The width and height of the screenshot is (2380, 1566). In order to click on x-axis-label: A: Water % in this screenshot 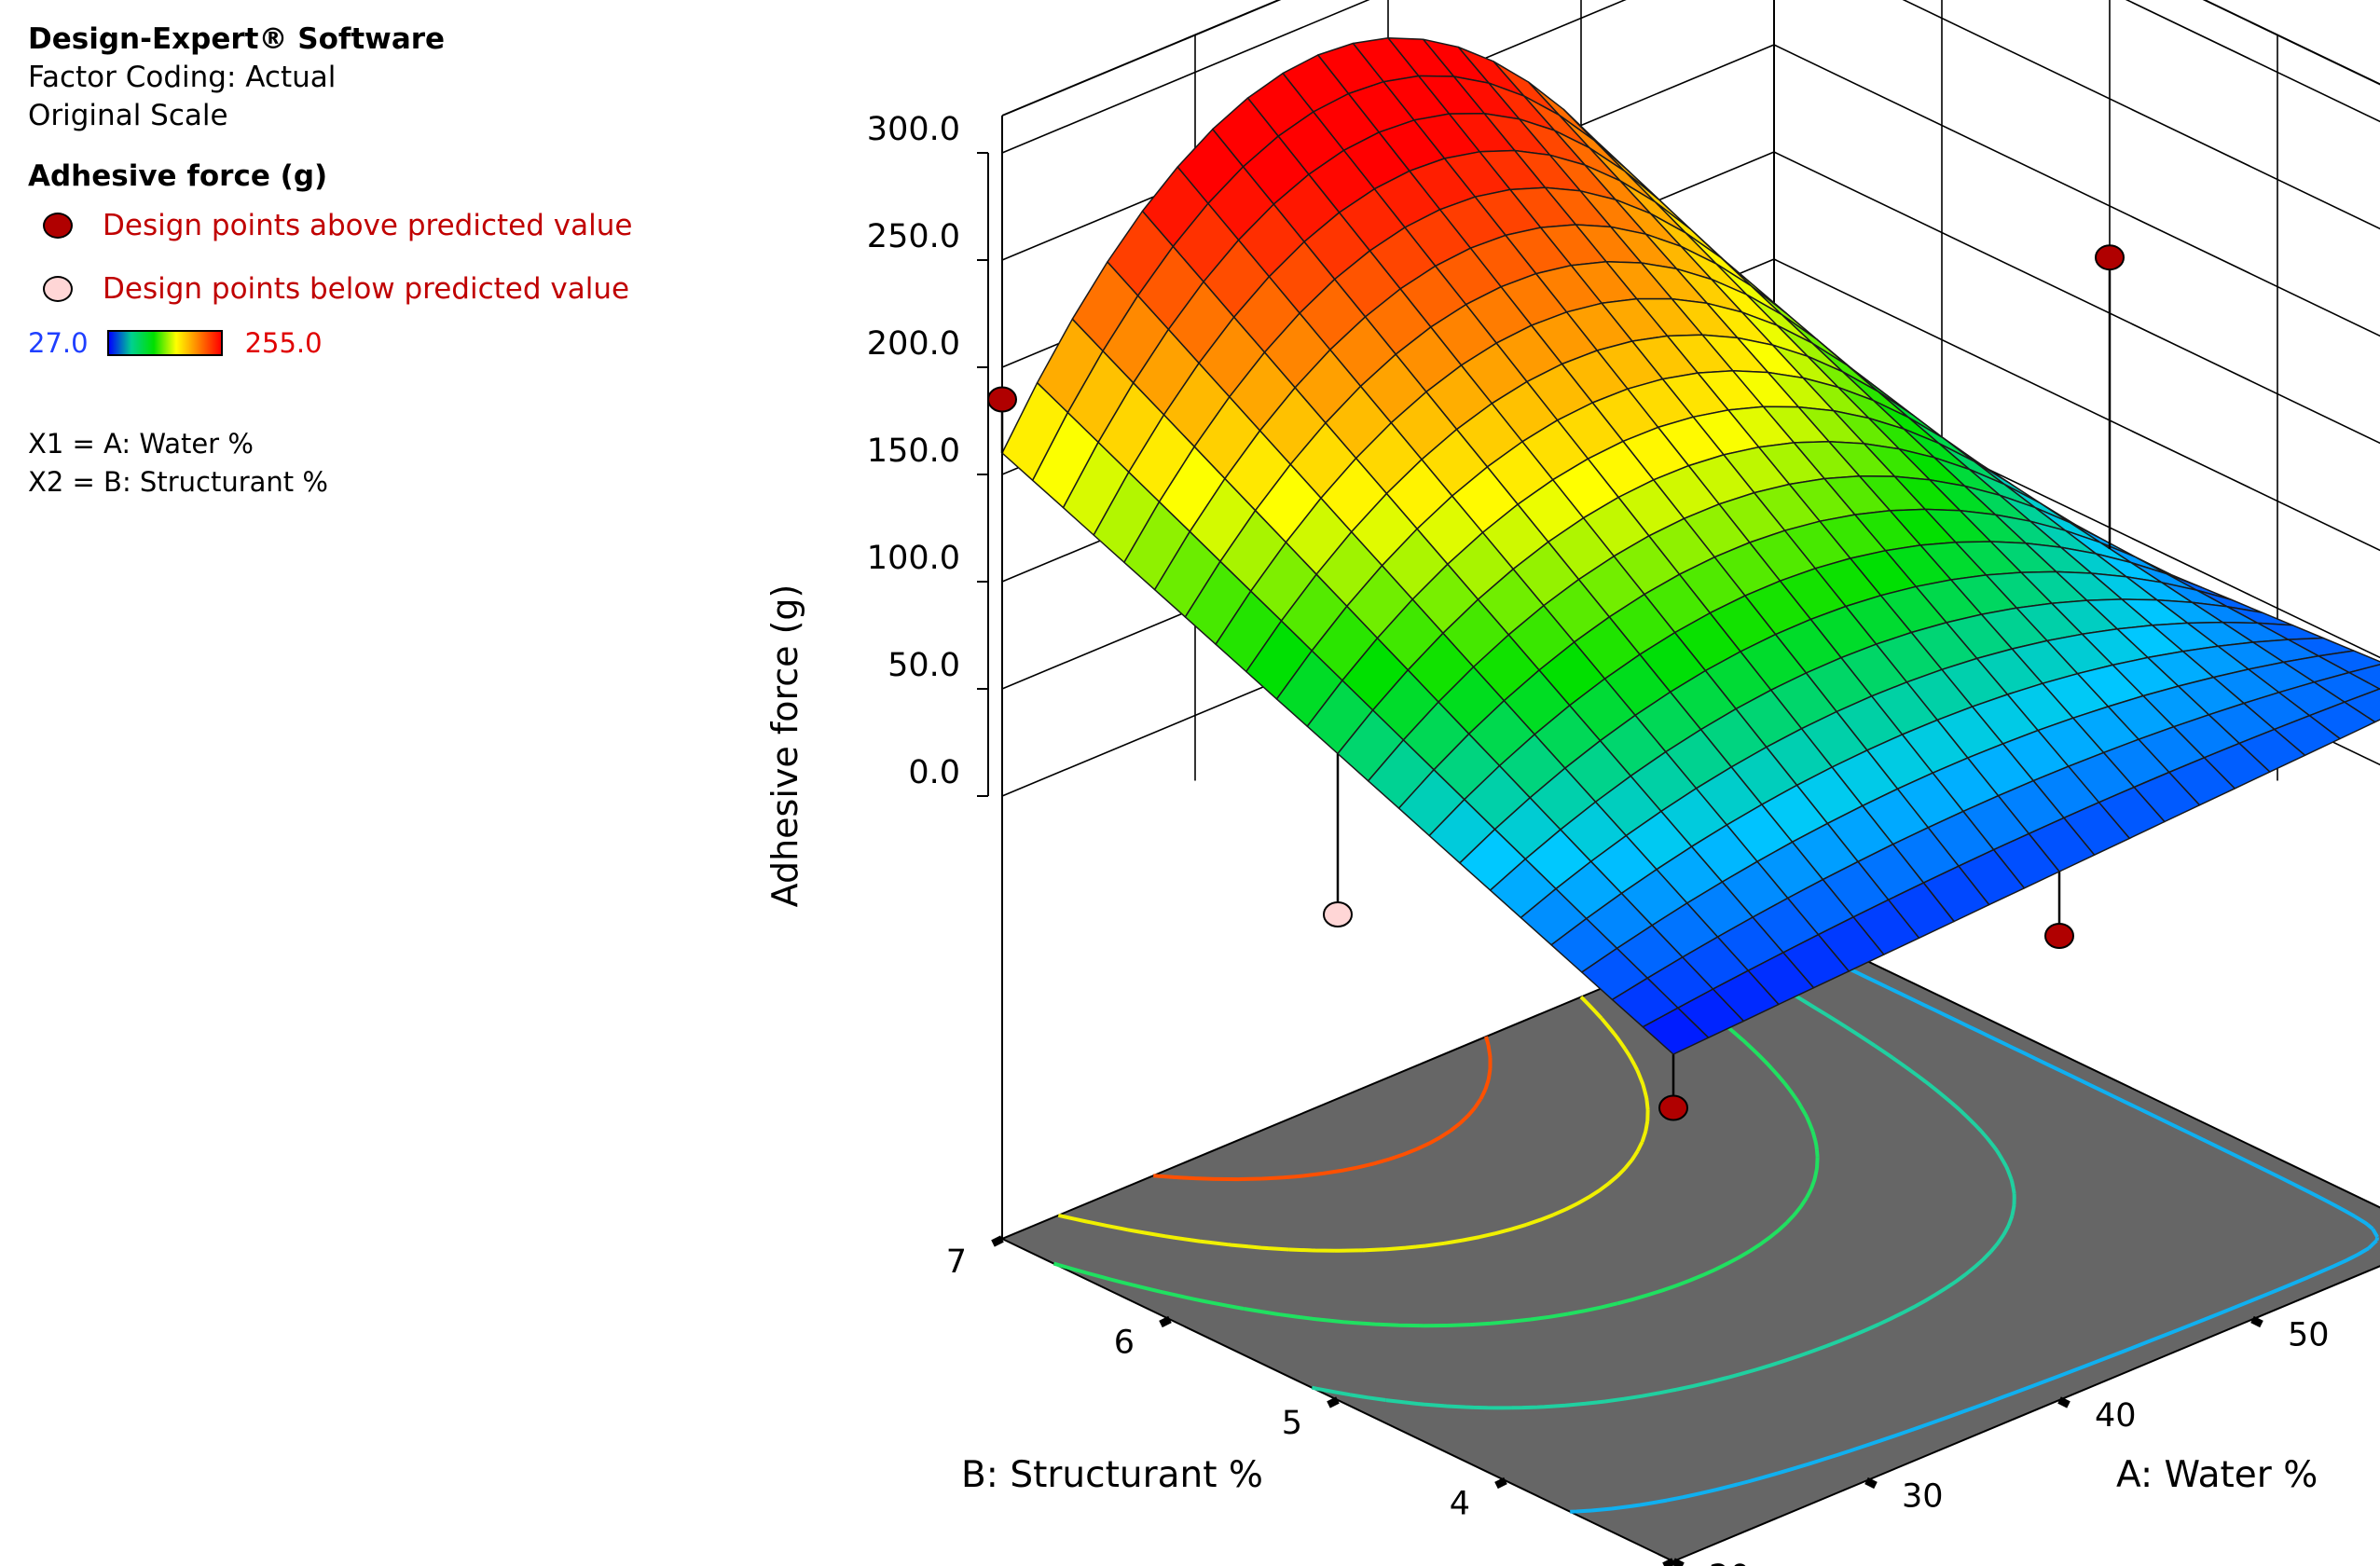, I will do `click(2217, 1475)`.